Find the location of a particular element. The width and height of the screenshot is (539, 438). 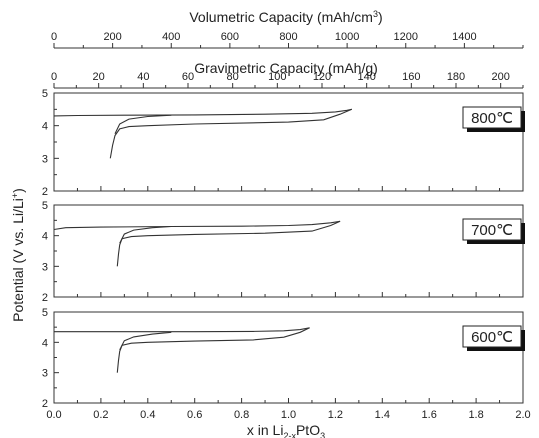

gravimetric-tick-label: 40 is located at coordinates (143, 77).